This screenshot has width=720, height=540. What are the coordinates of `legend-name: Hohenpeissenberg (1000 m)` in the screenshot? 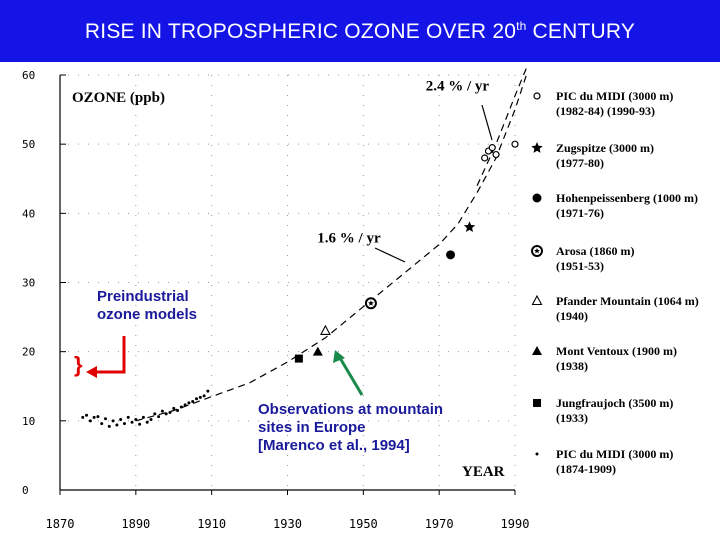 It's located at (627, 198).